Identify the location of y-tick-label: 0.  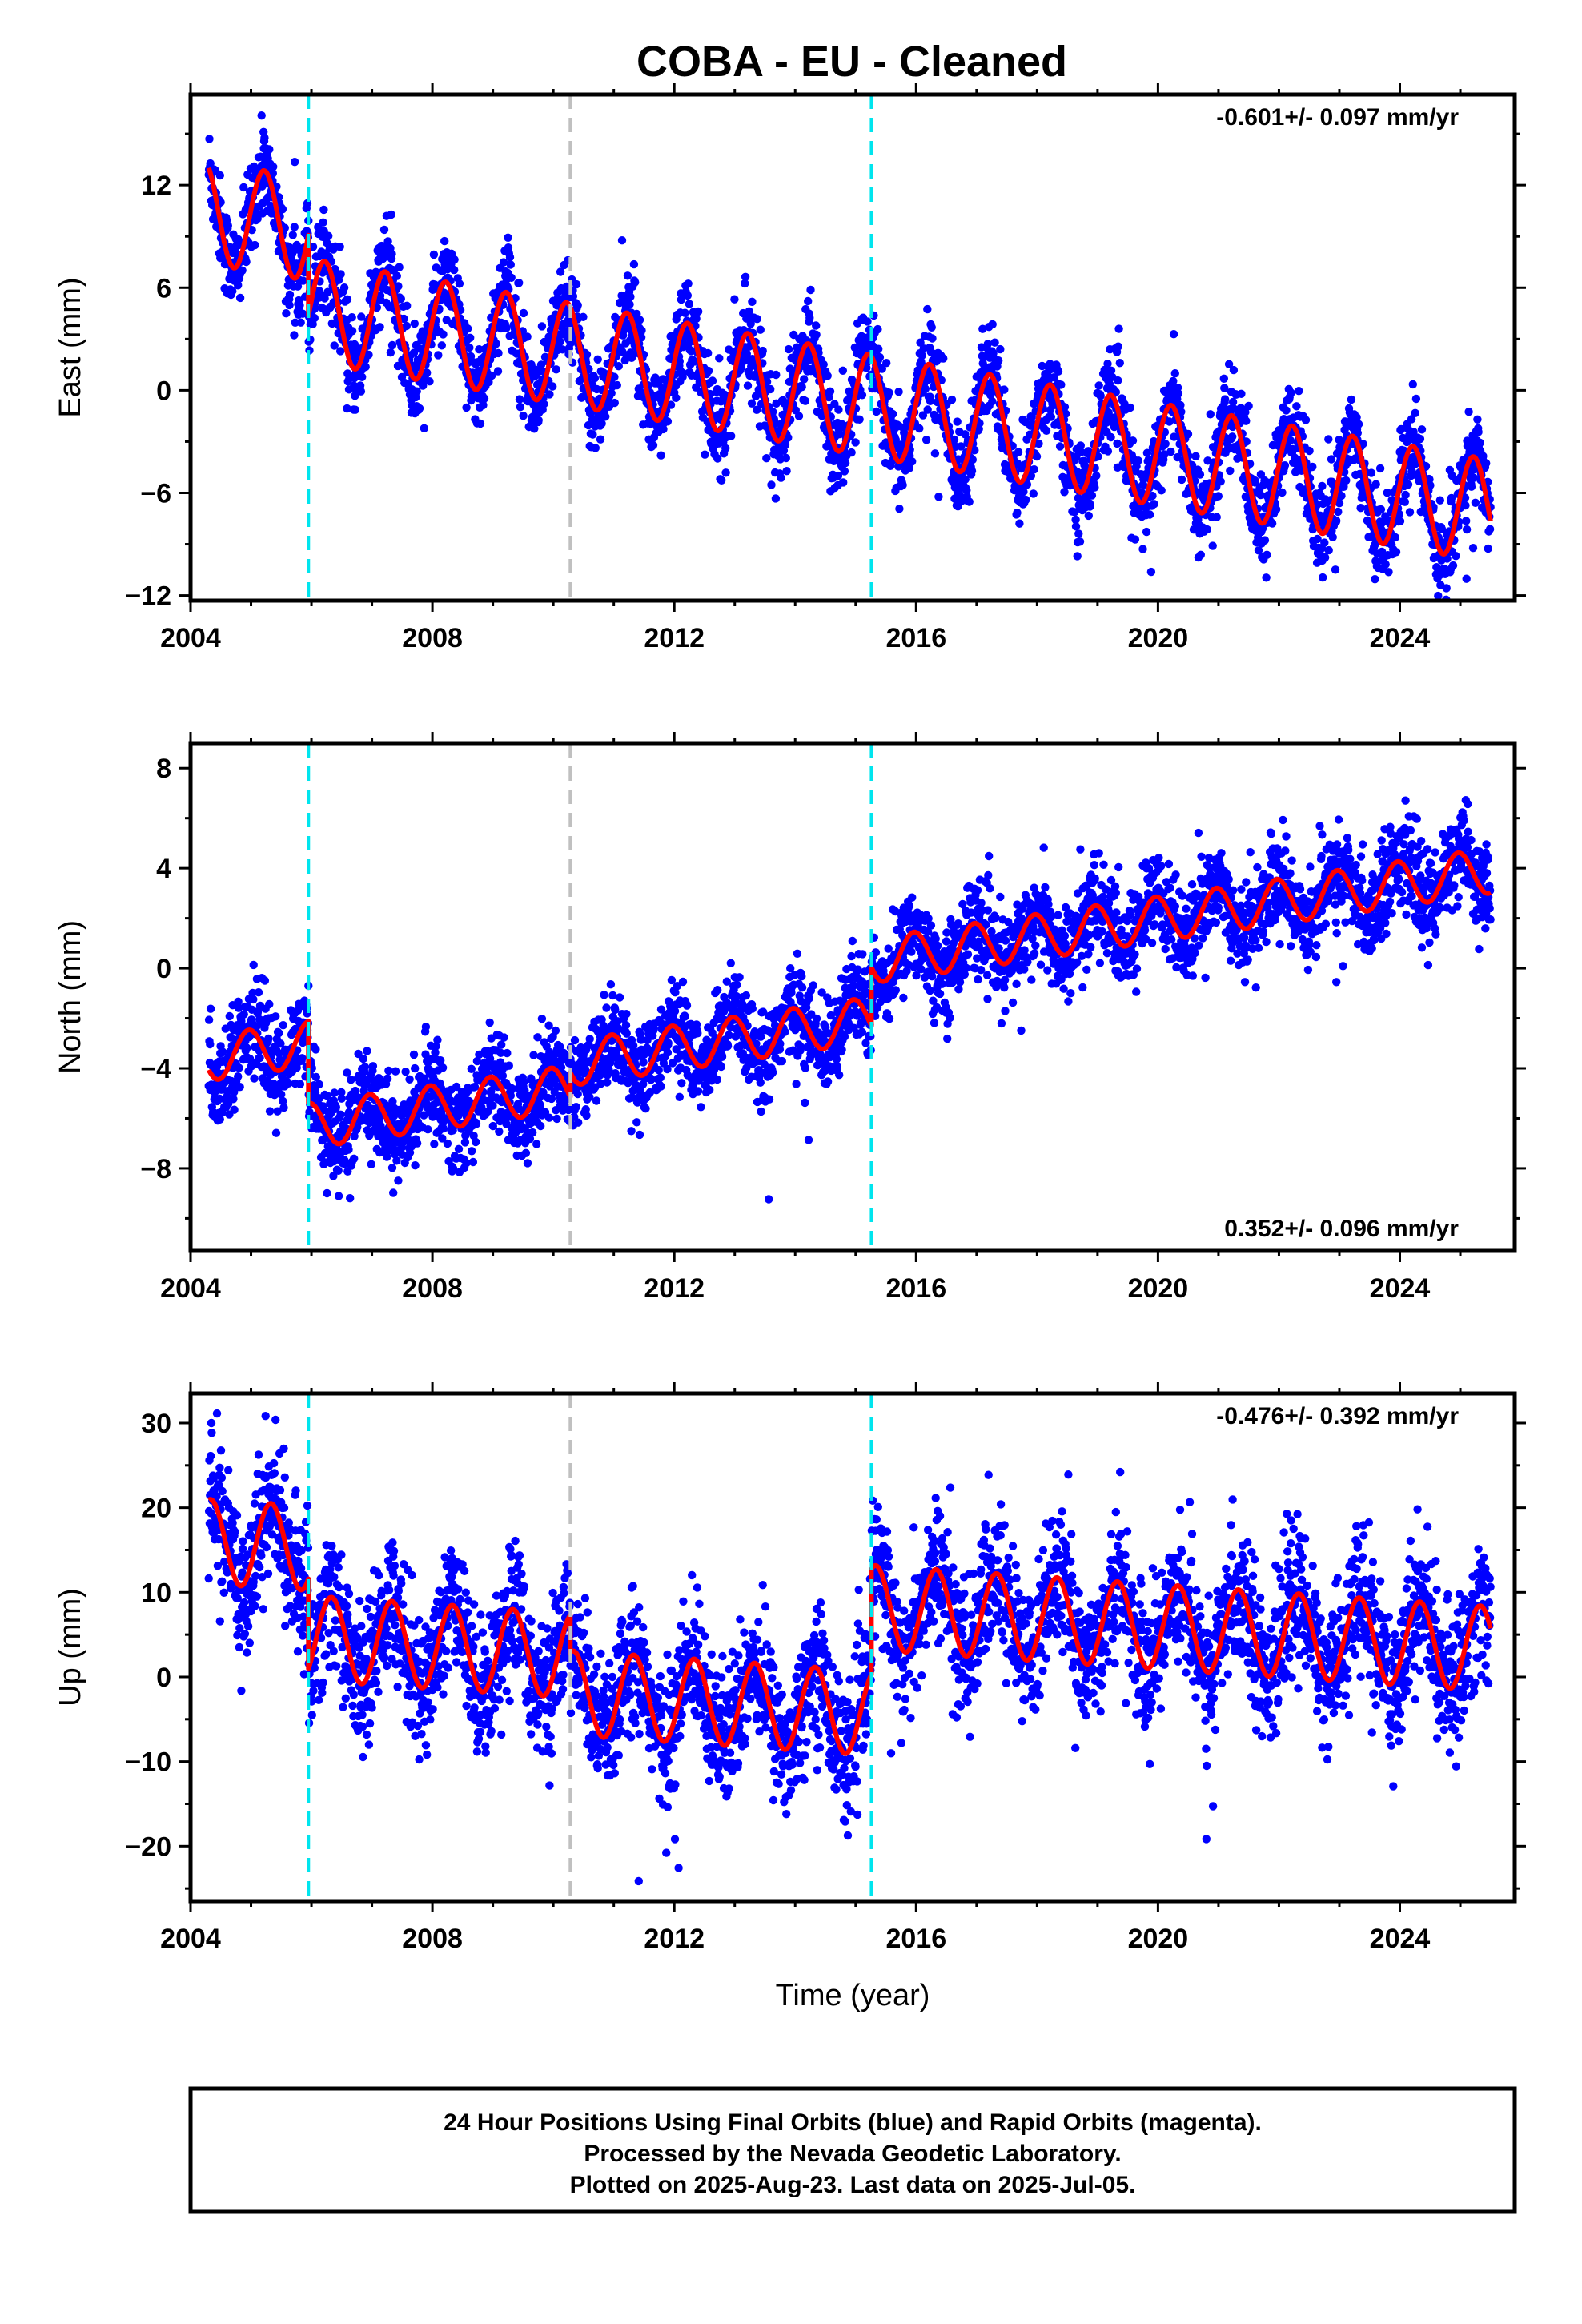
(164, 391).